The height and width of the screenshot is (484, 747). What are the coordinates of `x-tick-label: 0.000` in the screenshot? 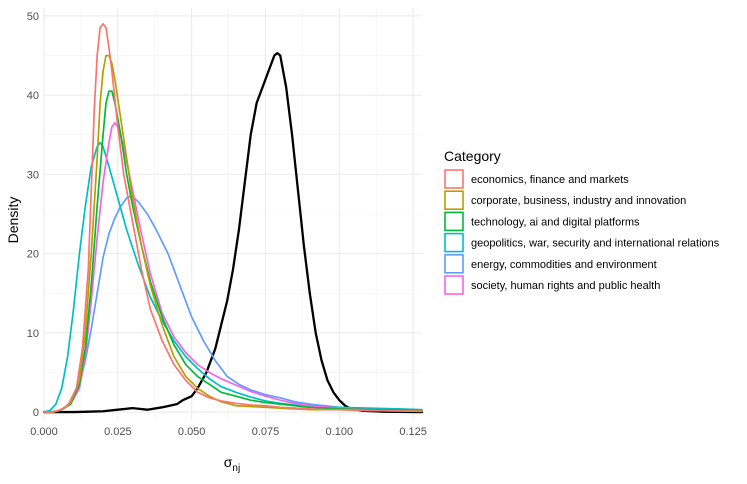 It's located at (44, 432).